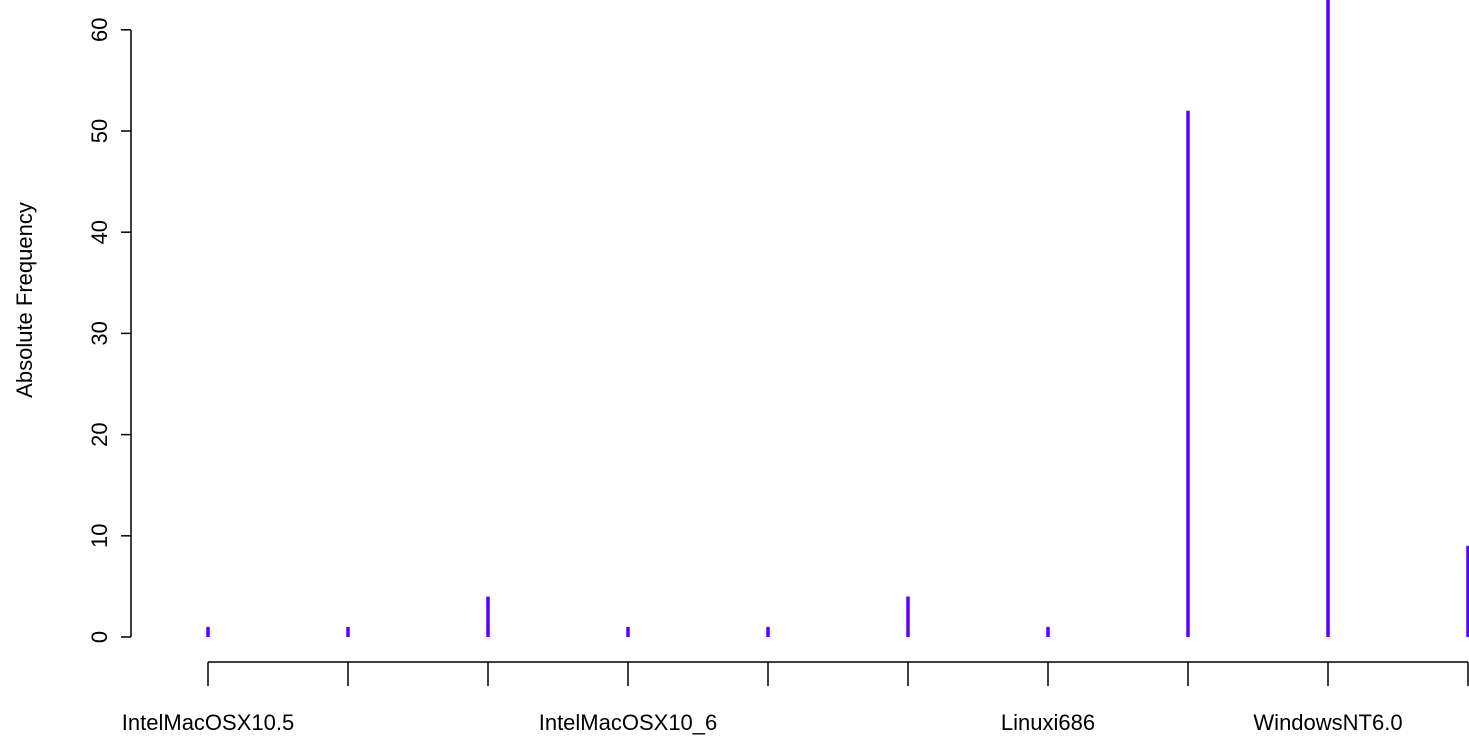 Image resolution: width=1469 pixels, height=742 pixels. Describe the element at coordinates (1327, 722) in the screenshot. I see `x-tick-label: WindowsNT6.0` at that location.